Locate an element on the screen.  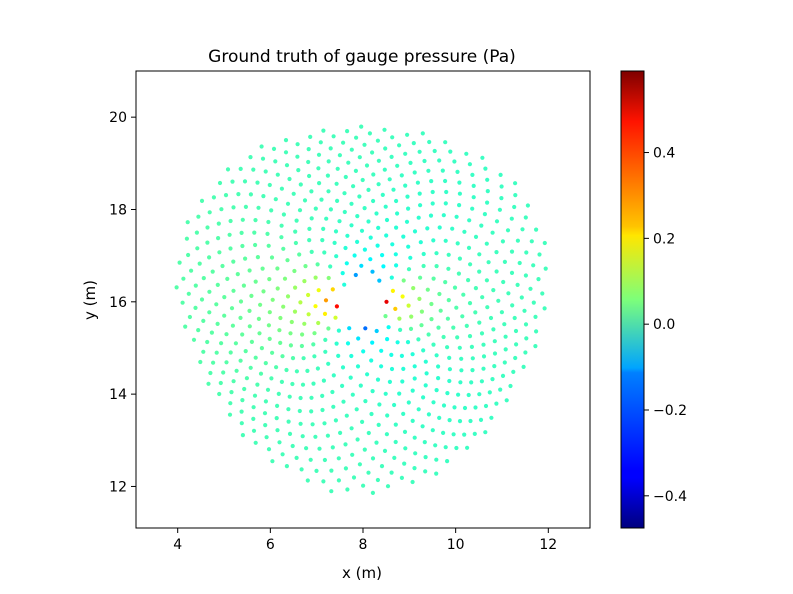
y-tick-label: 16 is located at coordinates (118, 303).